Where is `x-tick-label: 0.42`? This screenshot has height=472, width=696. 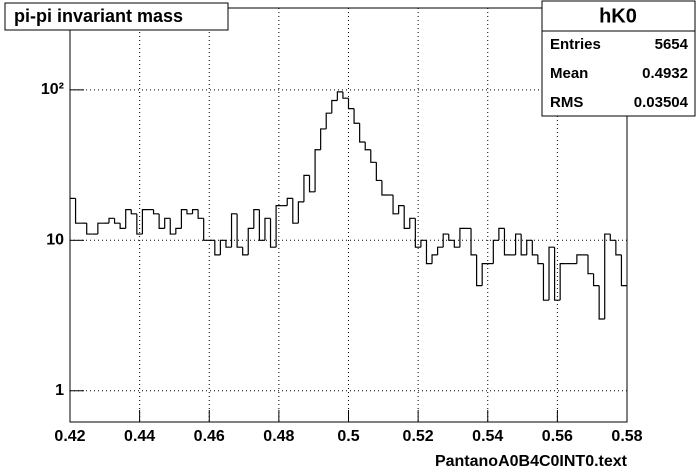
x-tick-label: 0.42 is located at coordinates (69, 436).